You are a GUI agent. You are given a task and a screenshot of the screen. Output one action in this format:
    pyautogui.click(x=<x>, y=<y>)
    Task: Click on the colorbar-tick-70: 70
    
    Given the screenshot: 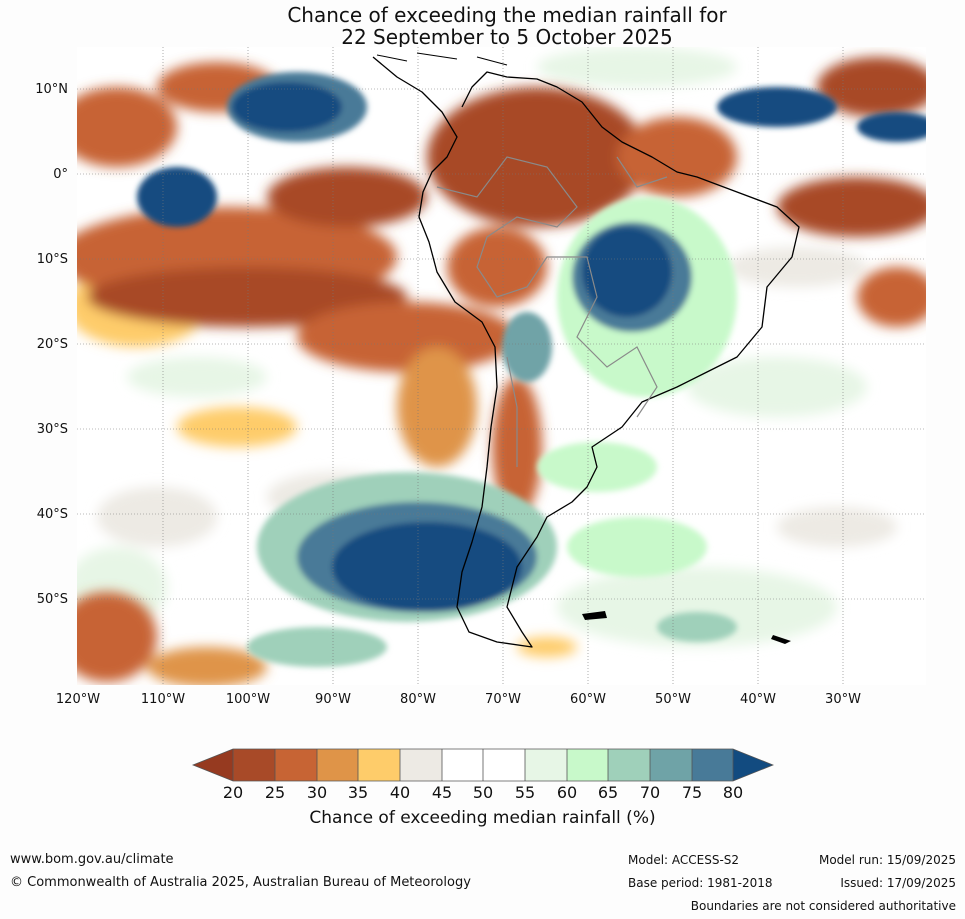 What is the action you would take?
    pyautogui.click(x=650, y=792)
    